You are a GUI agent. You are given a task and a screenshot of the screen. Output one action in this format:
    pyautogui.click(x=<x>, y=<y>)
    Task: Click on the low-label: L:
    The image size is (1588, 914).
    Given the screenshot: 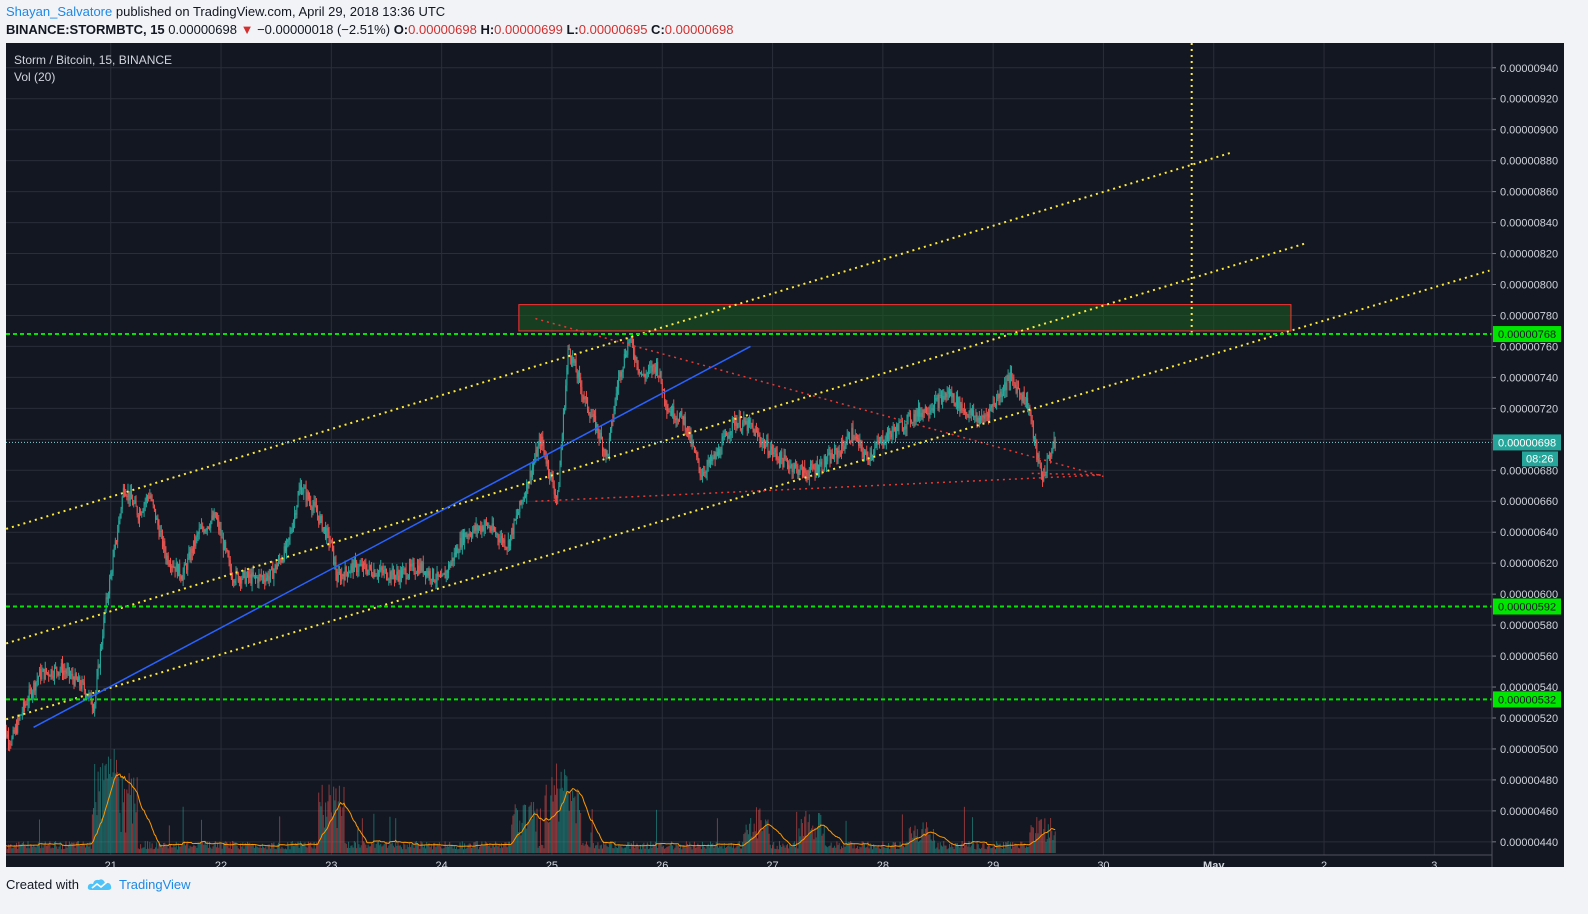 What is the action you would take?
    pyautogui.click(x=570, y=29)
    